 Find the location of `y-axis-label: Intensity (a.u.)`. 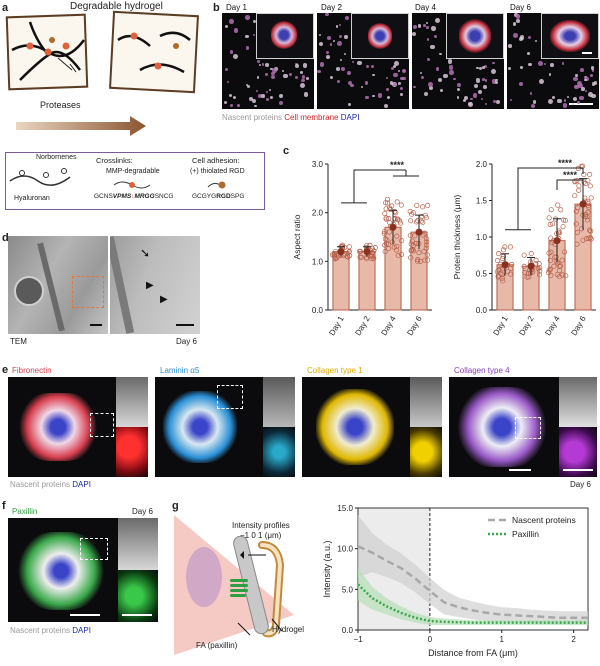

y-axis-label: Intensity (a.u.) is located at coordinates (327, 568).